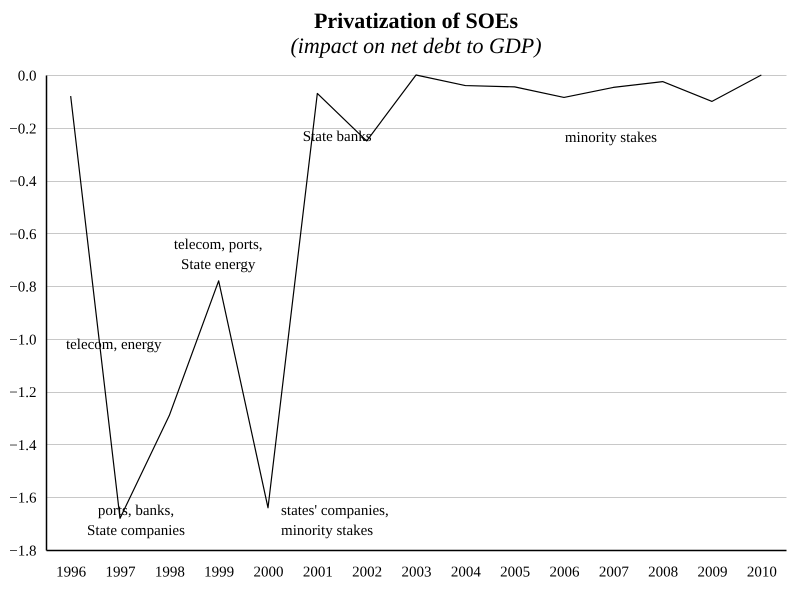 The height and width of the screenshot is (598, 804). Describe the element at coordinates (22, 340) in the screenshot. I see `y-tick-label: −1.0` at that location.